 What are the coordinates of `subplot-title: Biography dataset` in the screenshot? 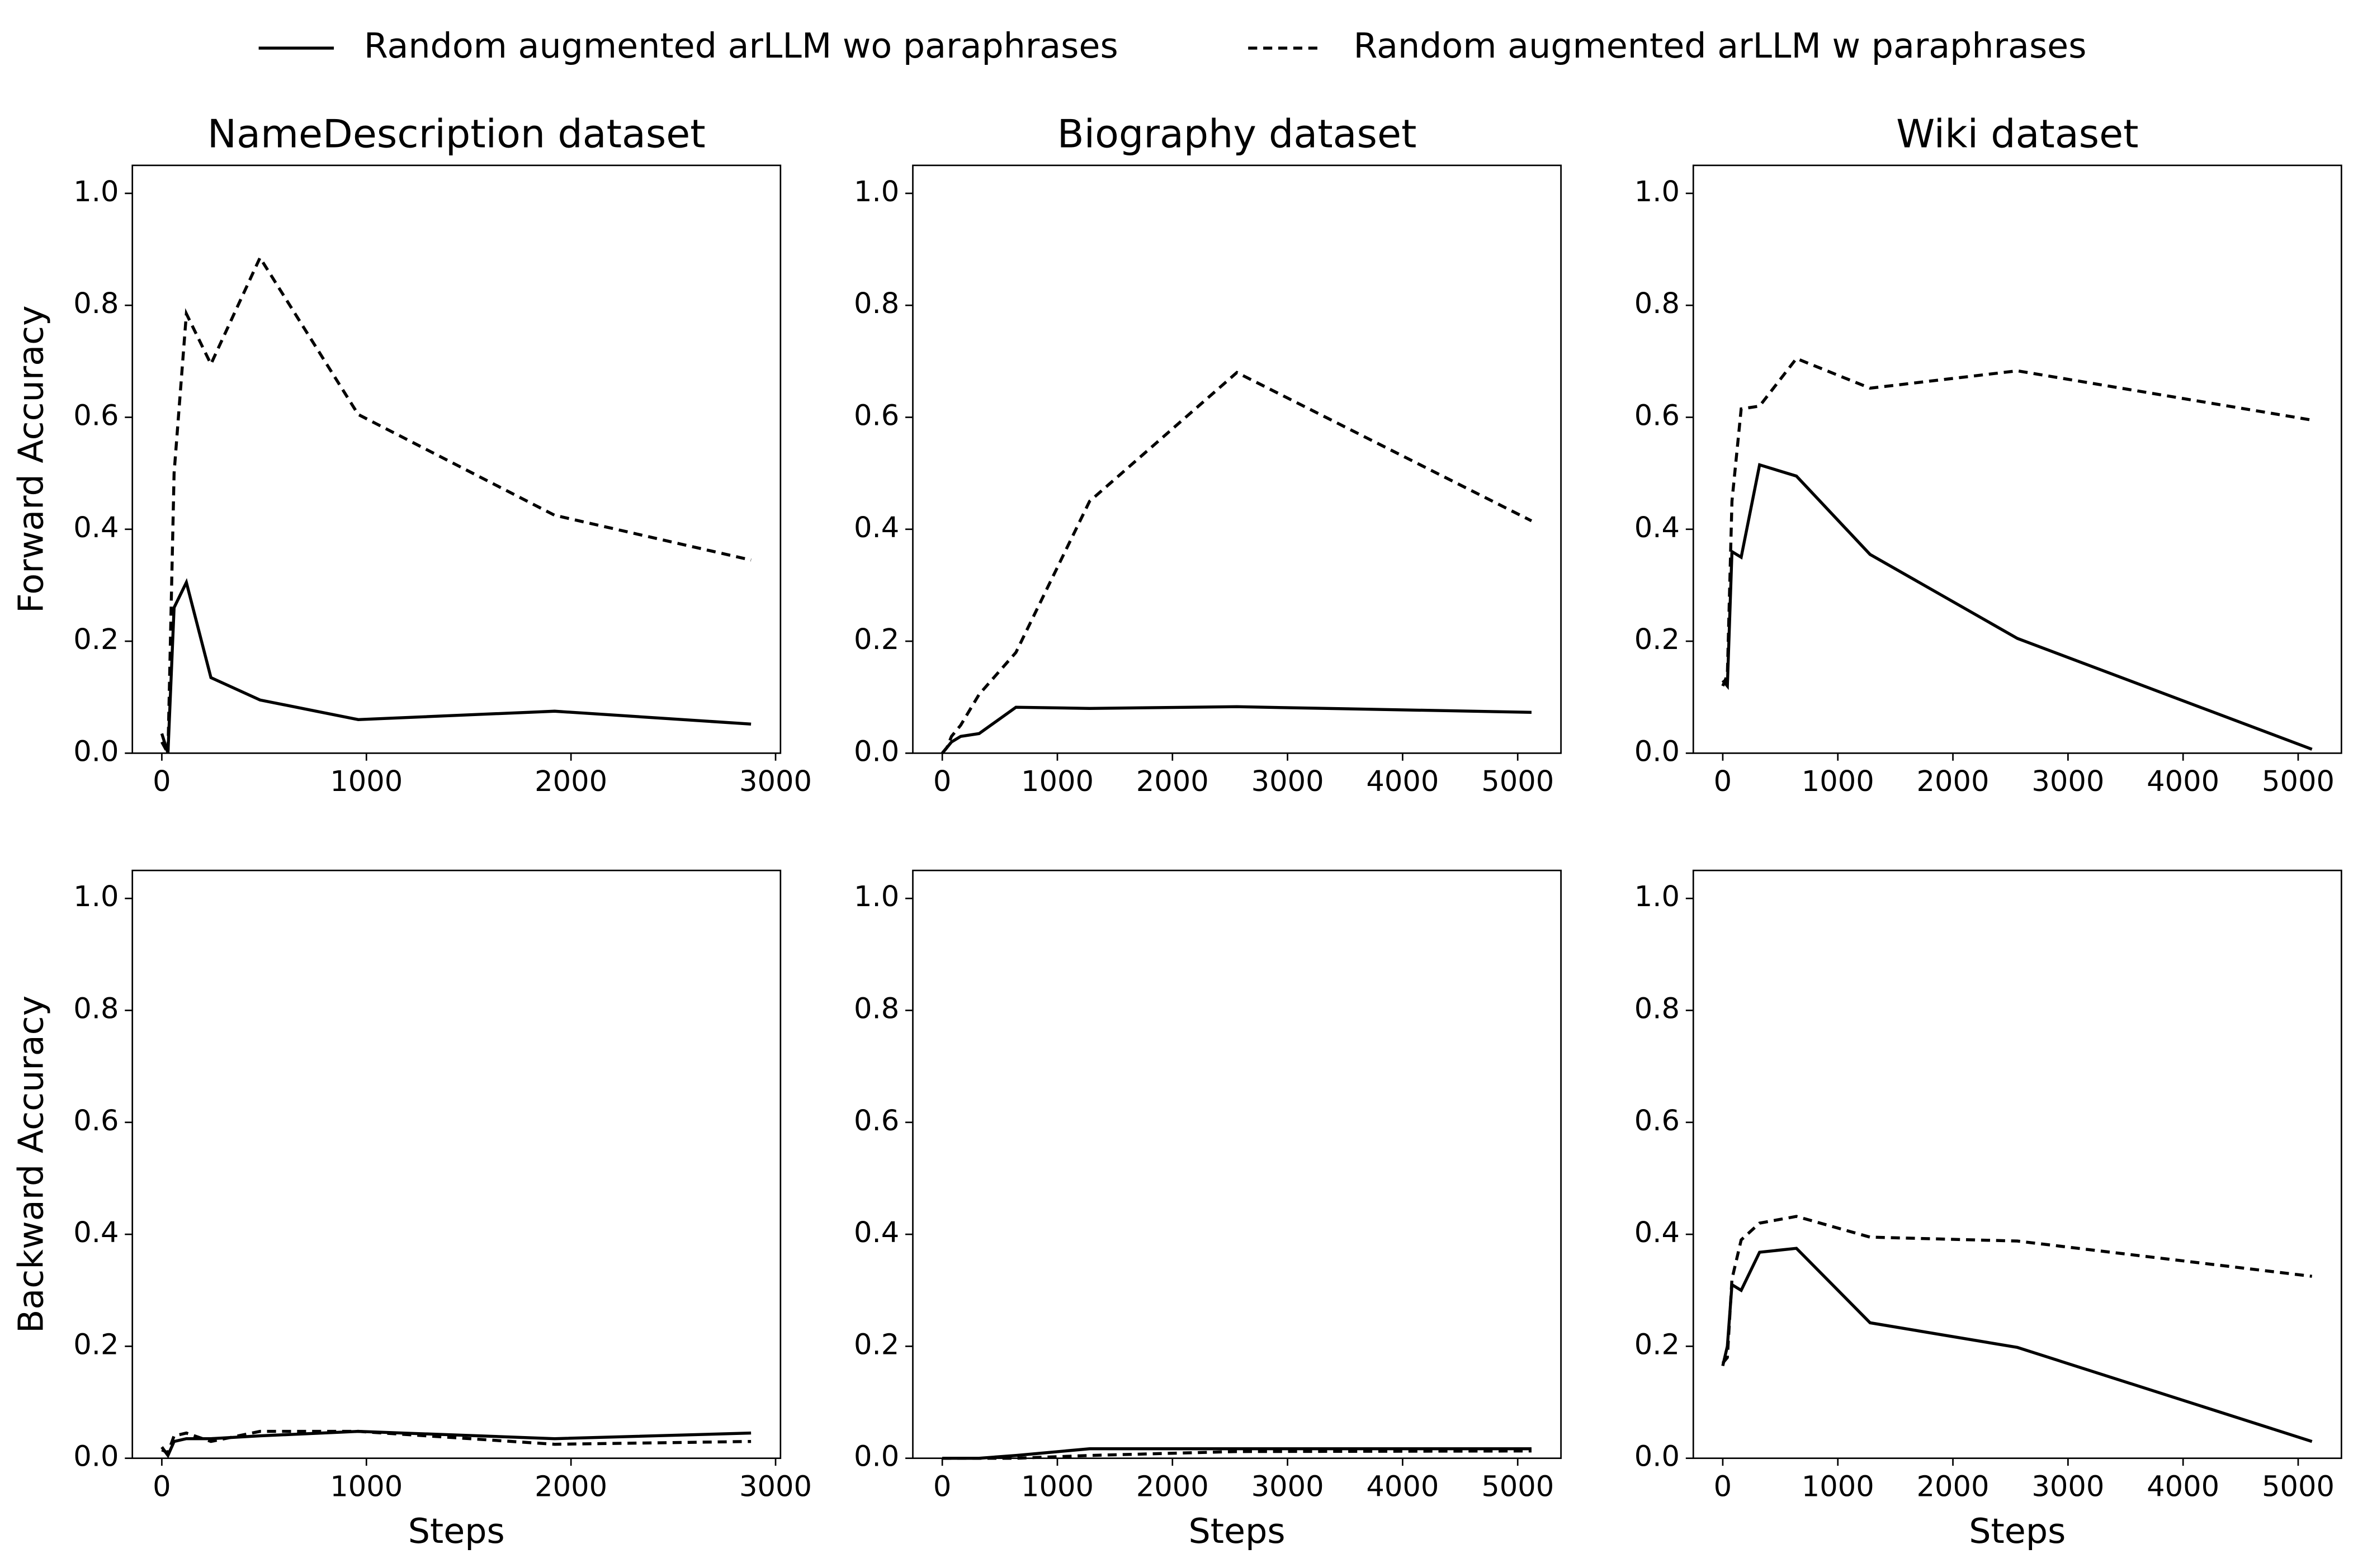 It's located at (1237, 134).